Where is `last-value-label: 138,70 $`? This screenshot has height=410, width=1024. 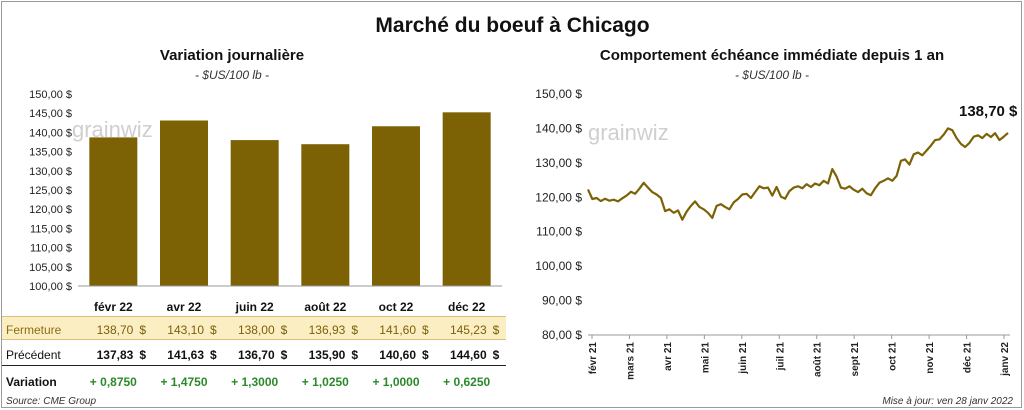 last-value-label: 138,70 $ is located at coordinates (988, 111).